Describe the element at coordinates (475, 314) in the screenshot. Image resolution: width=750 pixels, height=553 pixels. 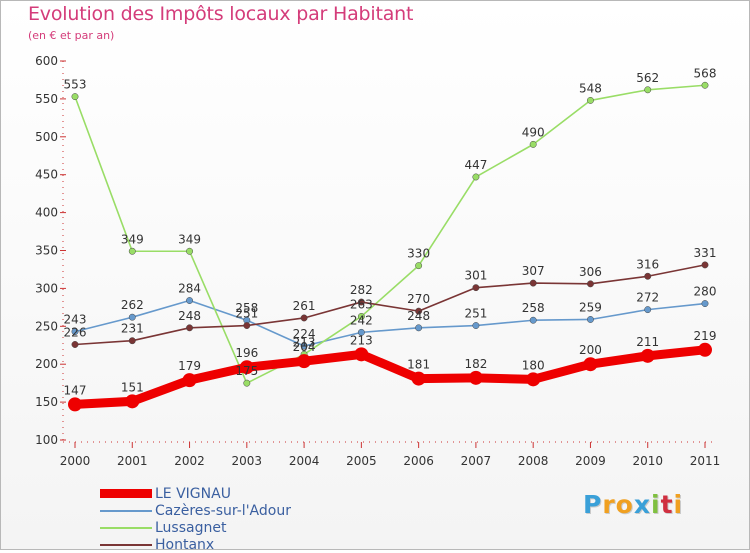
I see `data-label-caz-res-sur-l-adour: 251` at that location.